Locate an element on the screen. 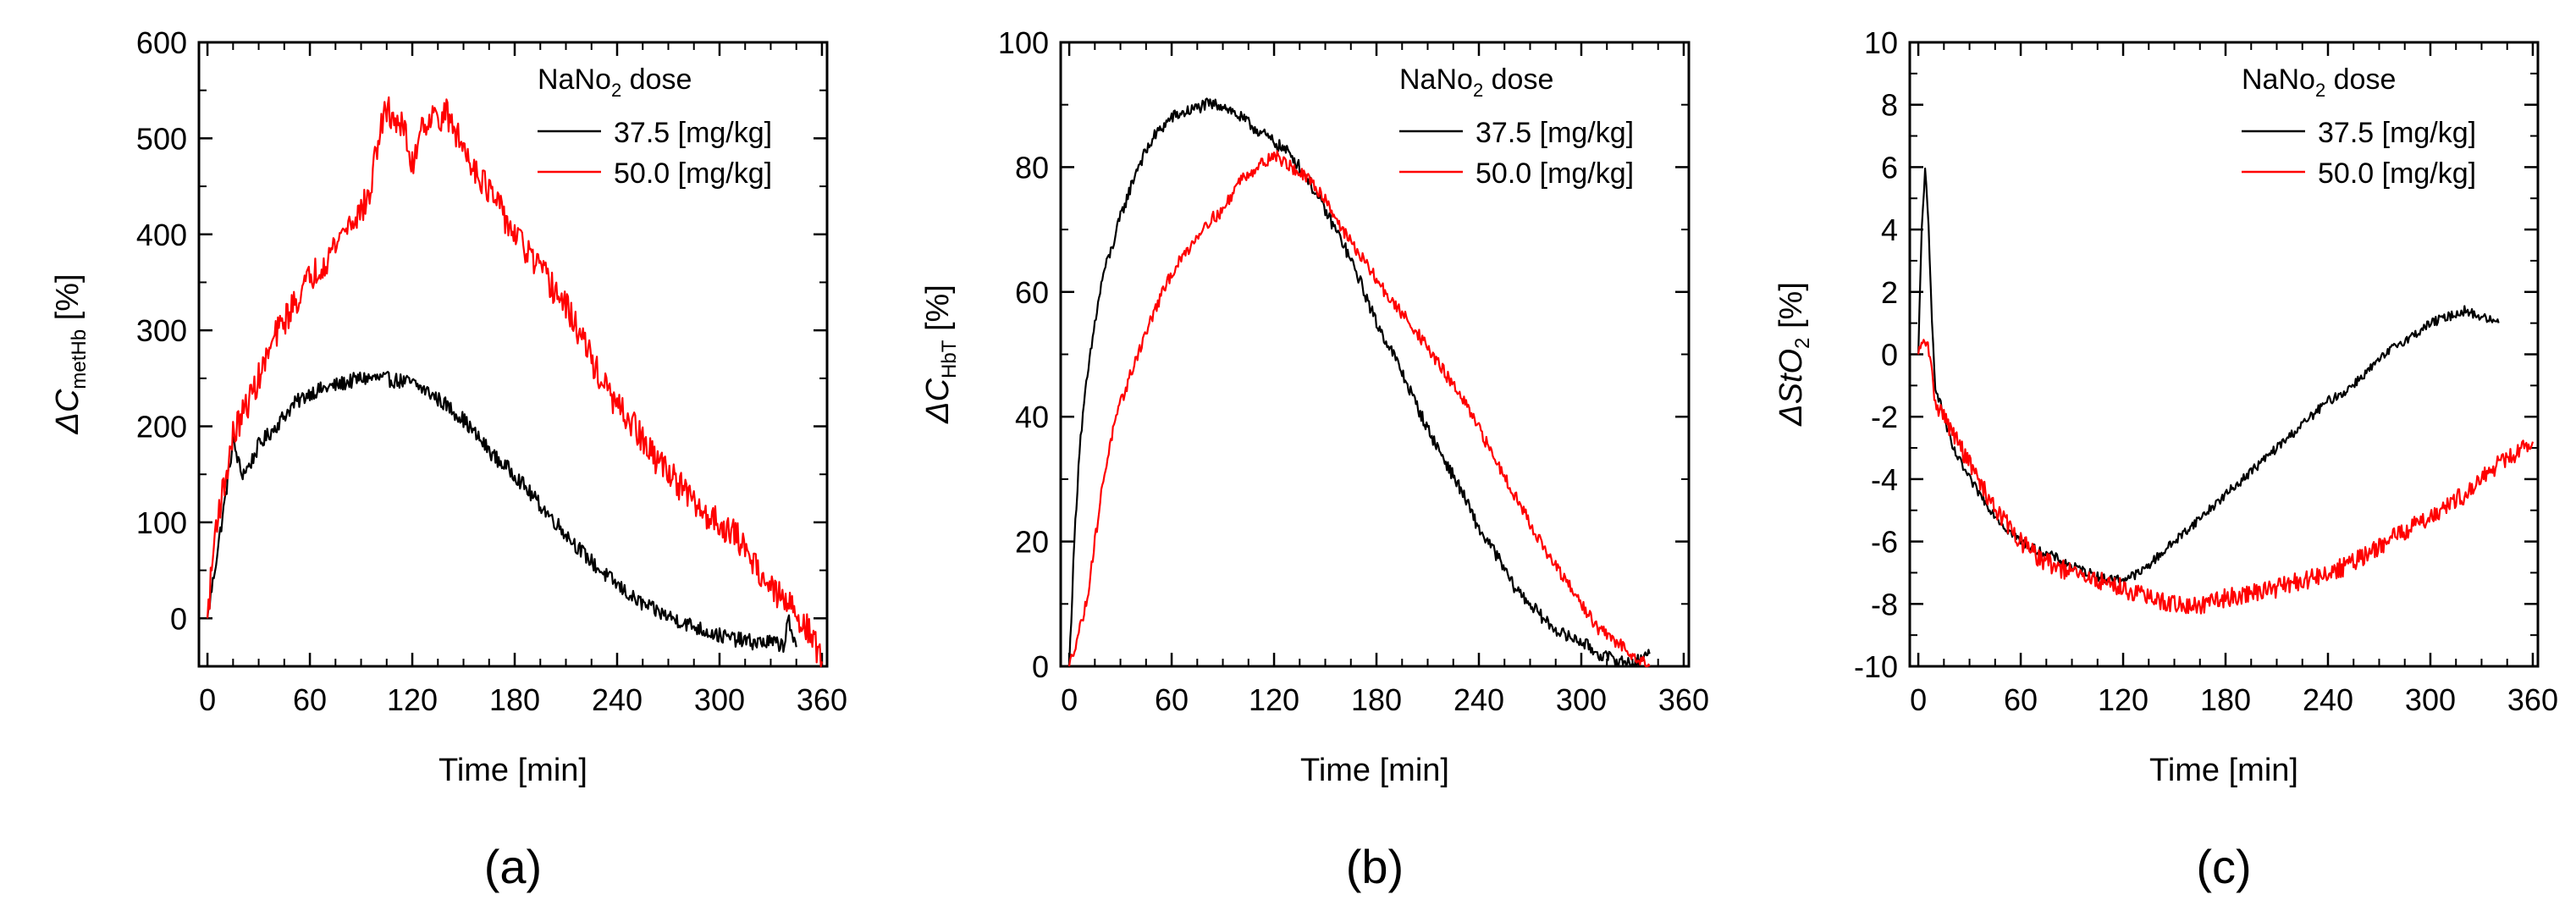  y-tick-label-c: -8 is located at coordinates (1885, 604).